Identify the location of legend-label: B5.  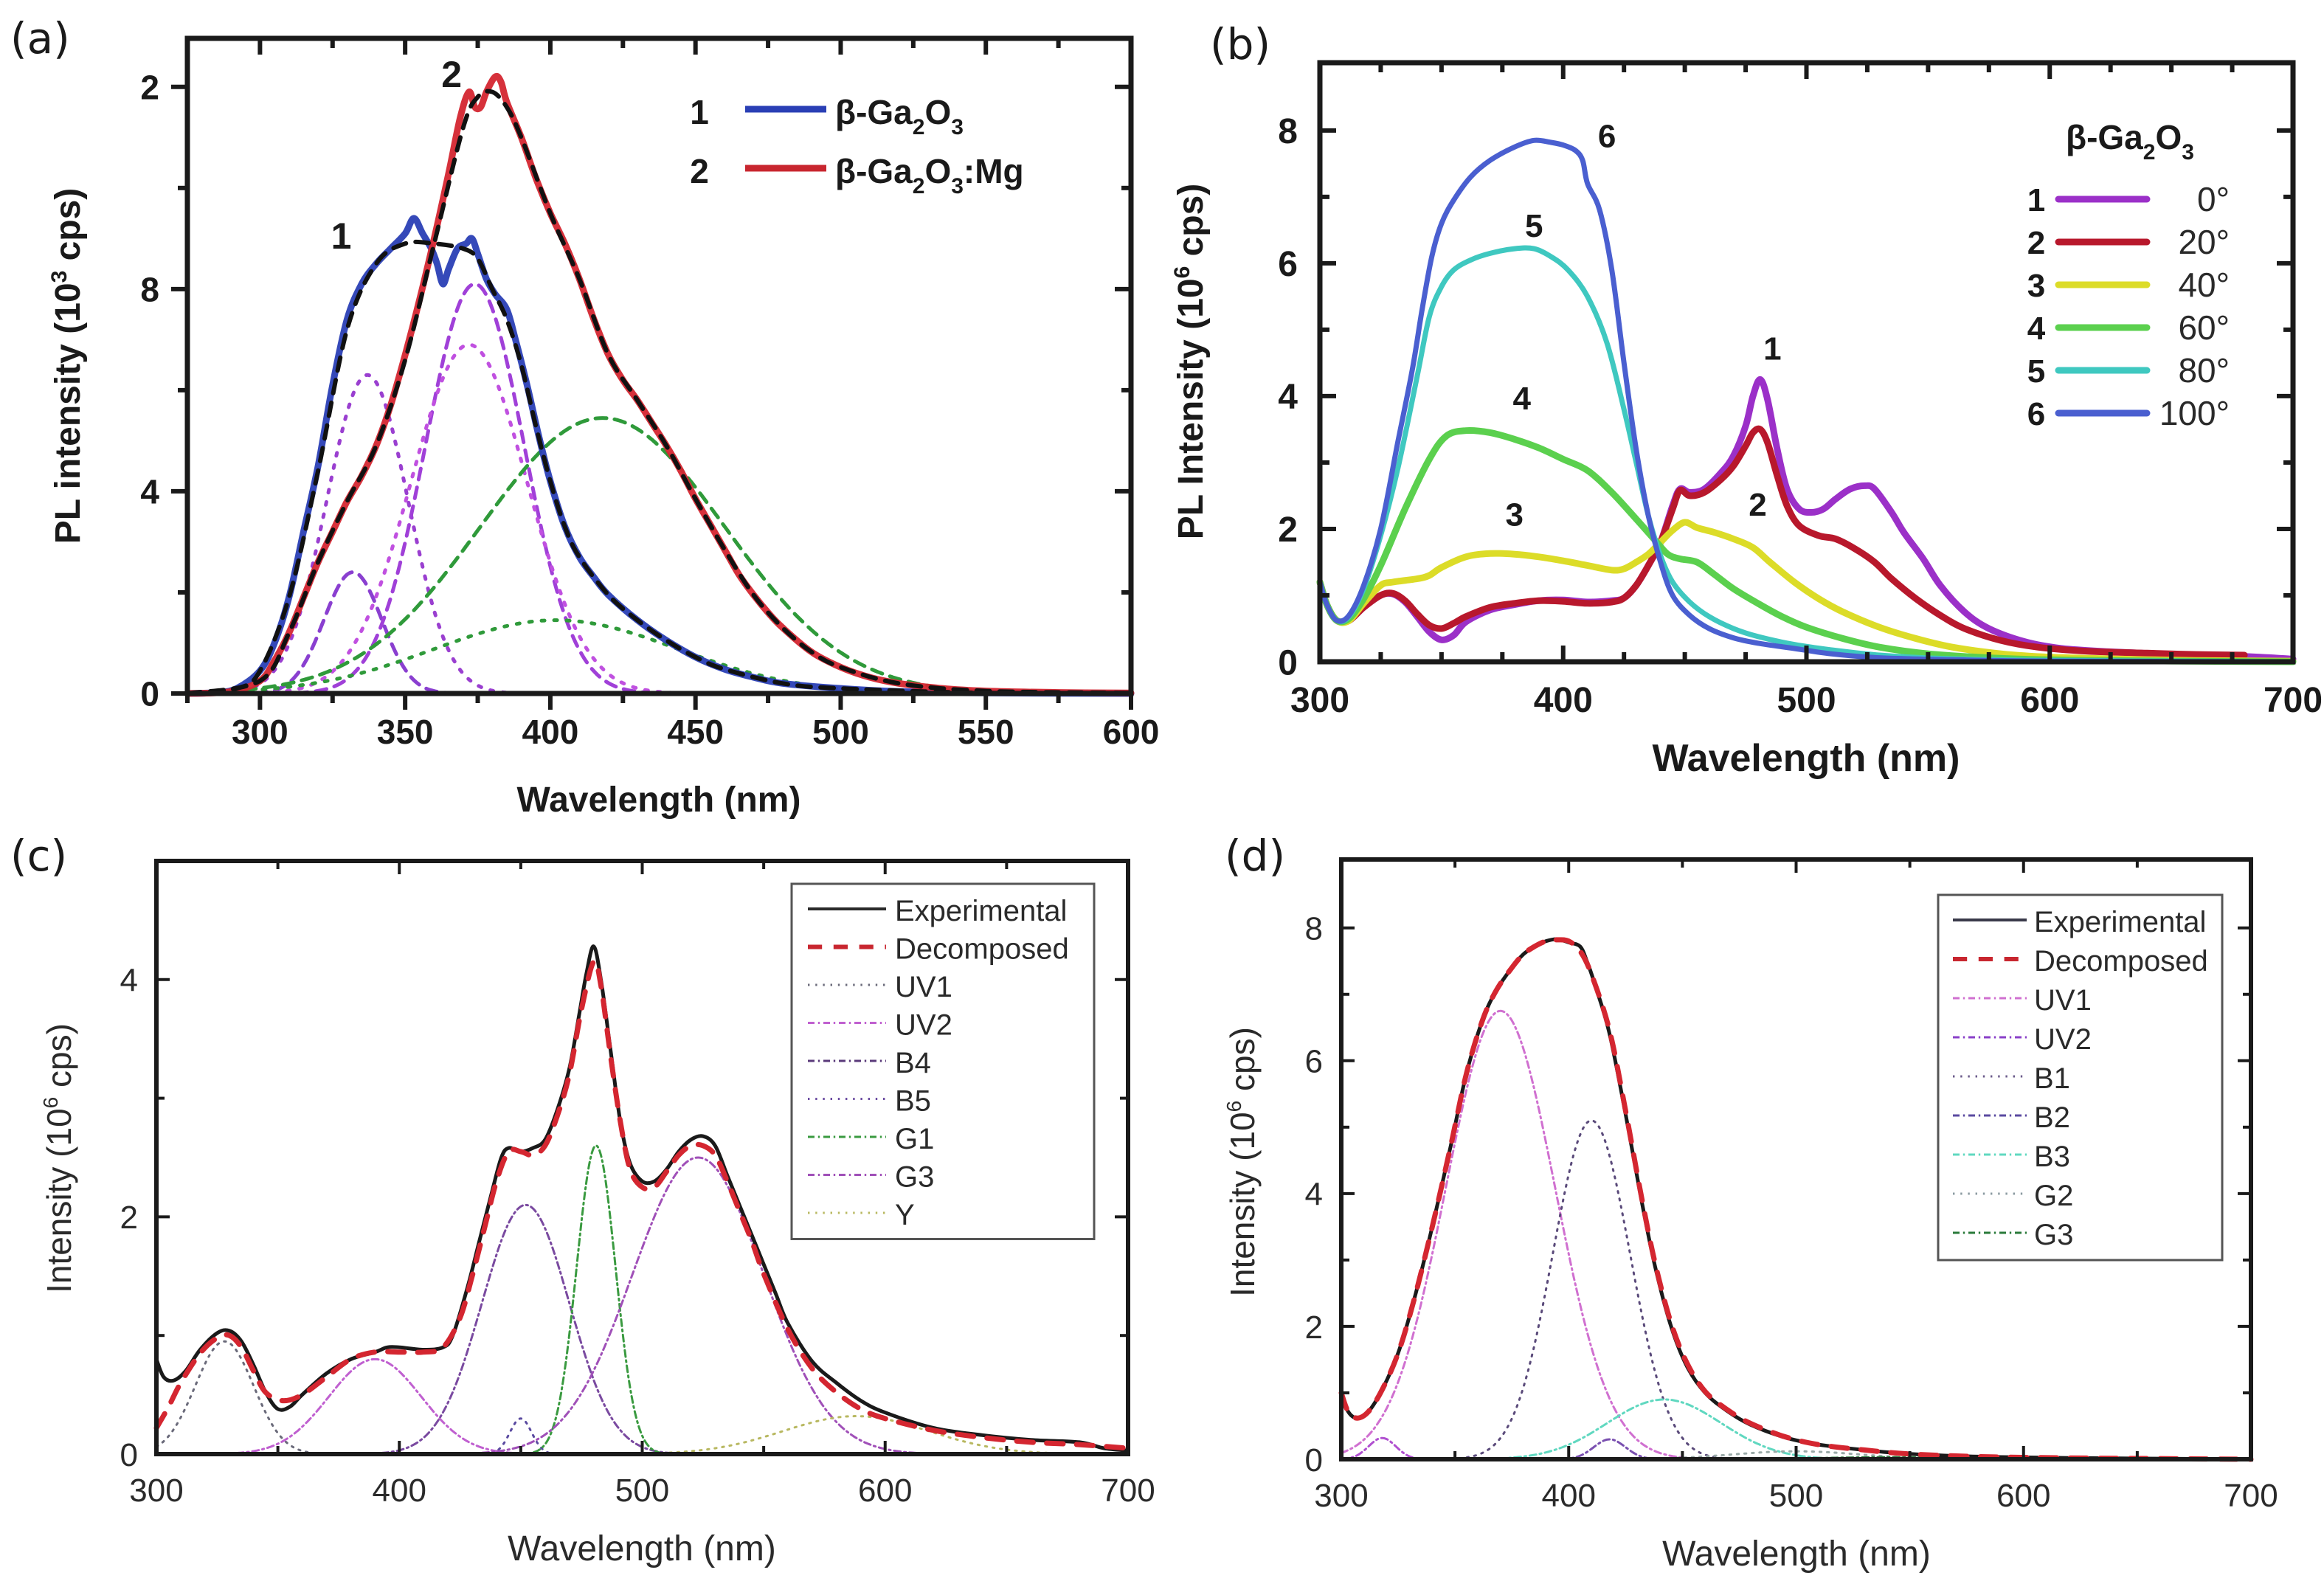
(913, 1101).